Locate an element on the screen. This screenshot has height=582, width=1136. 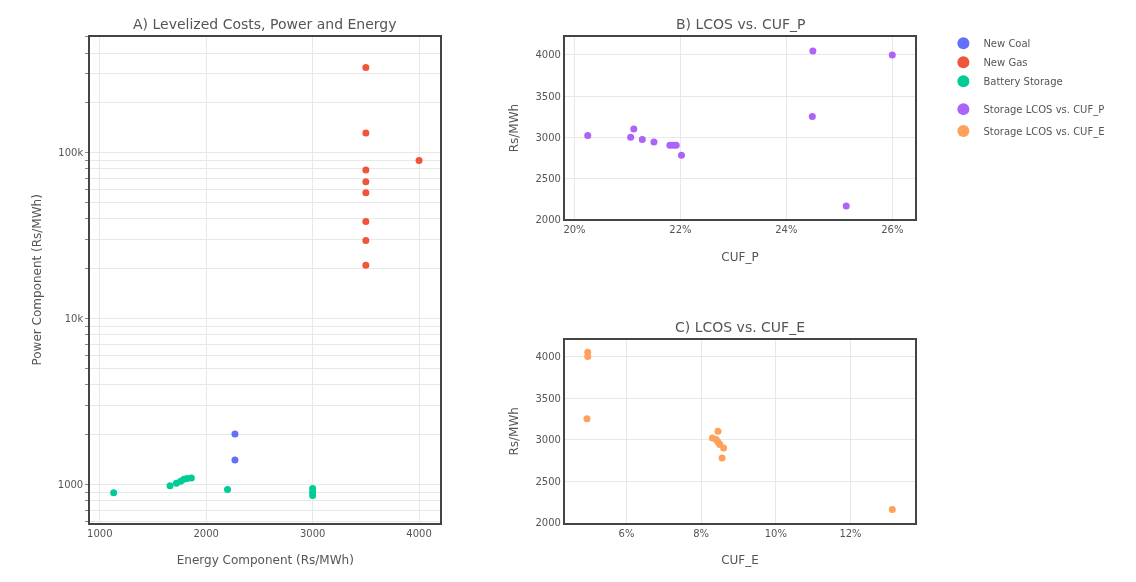
x-tick-label: 1000 is located at coordinates (100, 533).